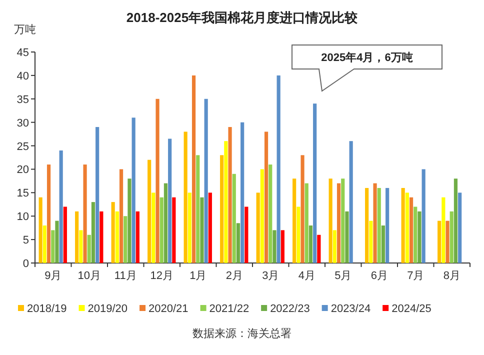 This screenshot has width=484, height=355. Describe the element at coordinates (22, 123) in the screenshot. I see `y-tick-label: 30` at that location.